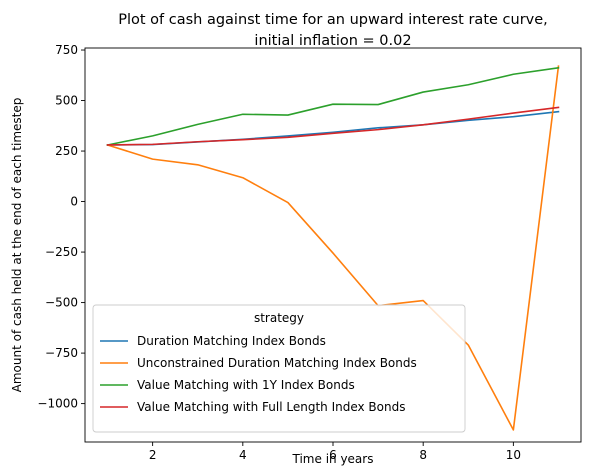 The image size is (592, 476). I want to click on y-tick-label: 750, so click(66, 50).